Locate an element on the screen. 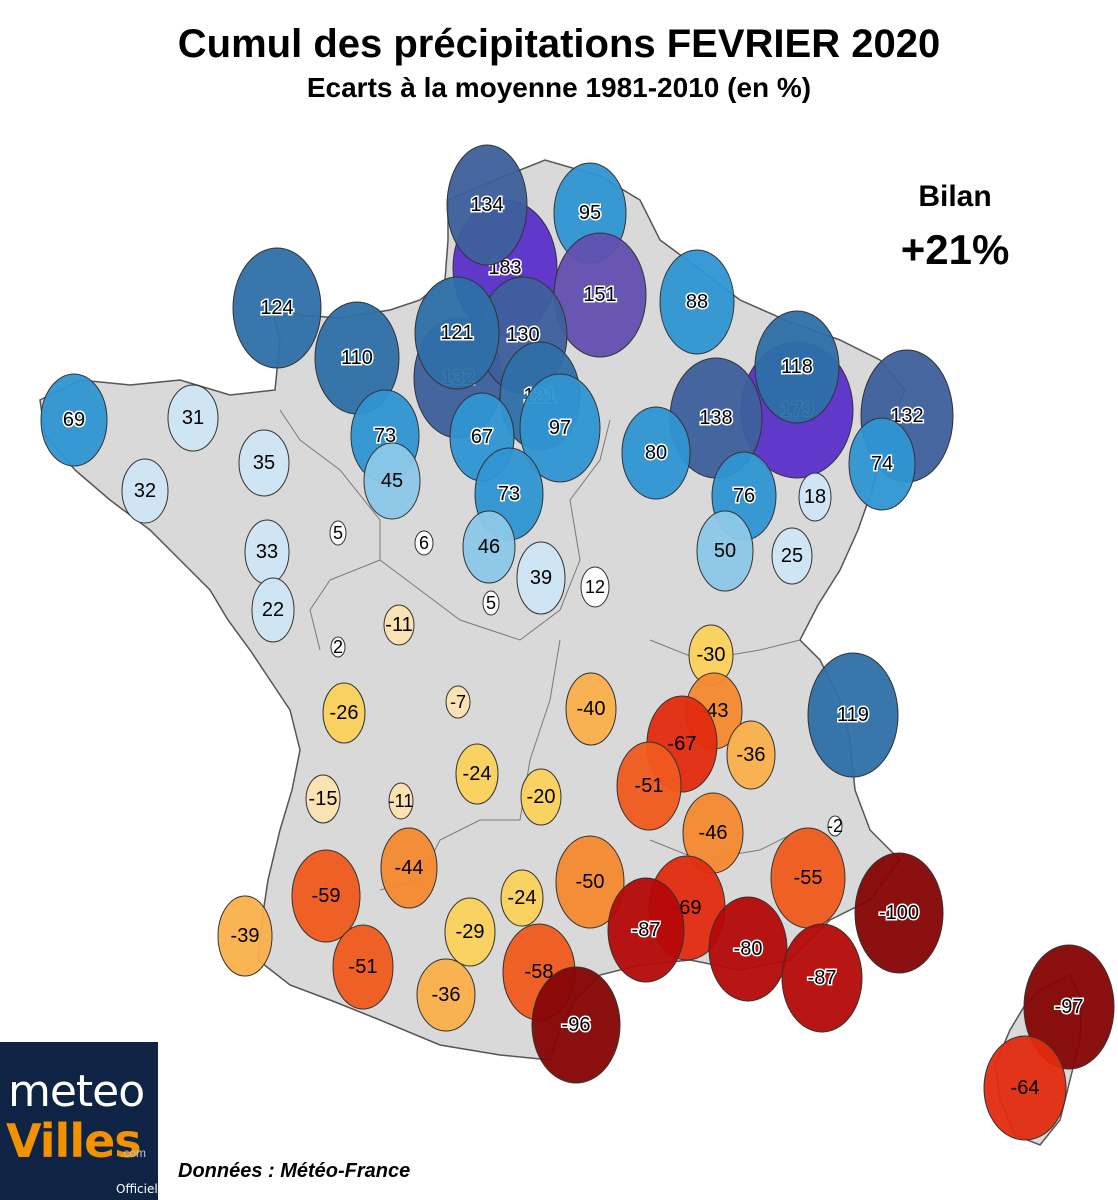 This screenshot has height=1200, width=1118. station-value-label: 121 is located at coordinates (456, 333).